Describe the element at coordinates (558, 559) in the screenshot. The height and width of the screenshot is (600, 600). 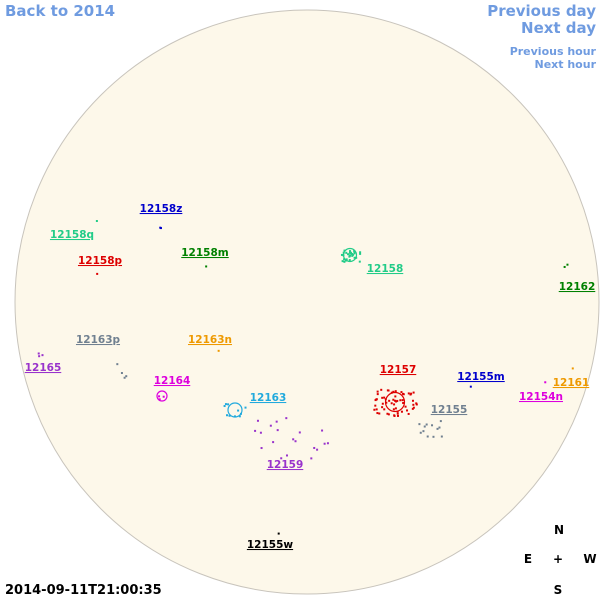
I see `compass-center: +` at that location.